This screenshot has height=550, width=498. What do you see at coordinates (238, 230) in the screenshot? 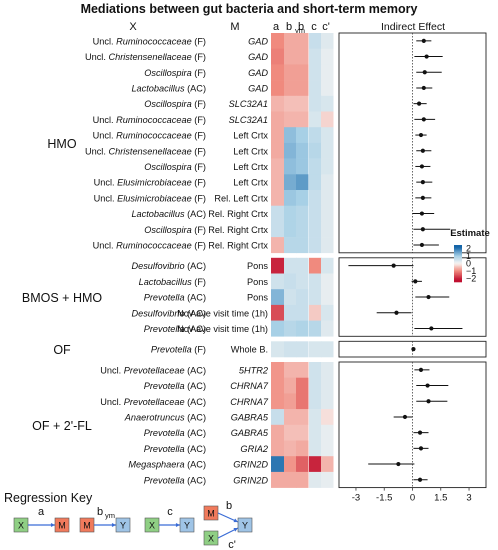
I see `row-m-label: Rel. Right Crtx` at bounding box center [238, 230].